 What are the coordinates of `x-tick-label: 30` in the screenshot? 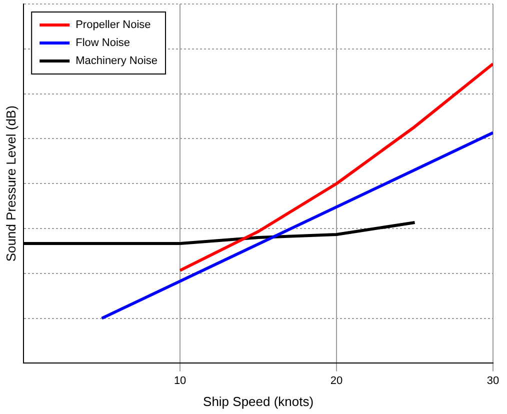 It's located at (493, 380).